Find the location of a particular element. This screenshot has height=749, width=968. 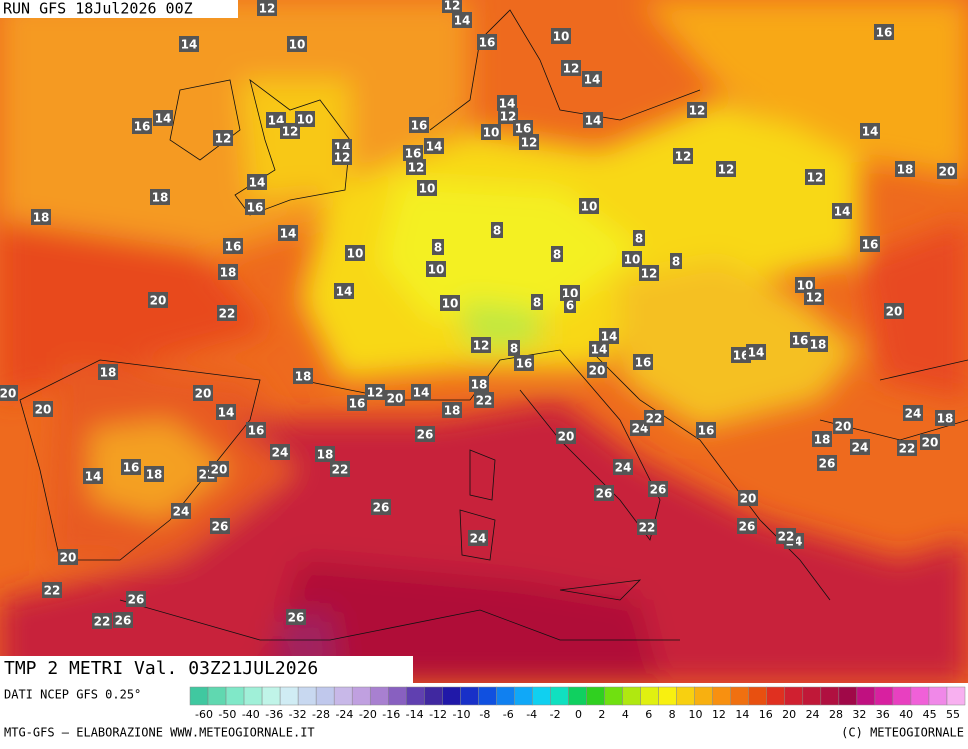

colorbar-label: -10 is located at coordinates (461, 714).